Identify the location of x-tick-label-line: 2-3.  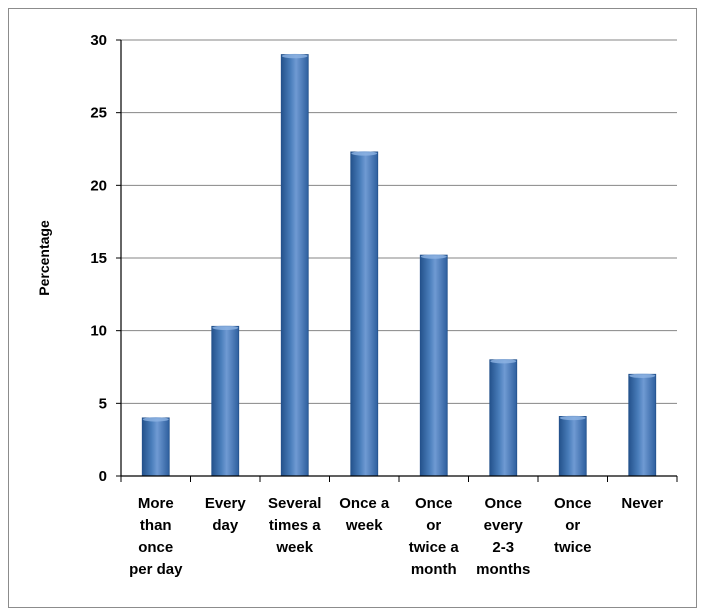
(503, 547).